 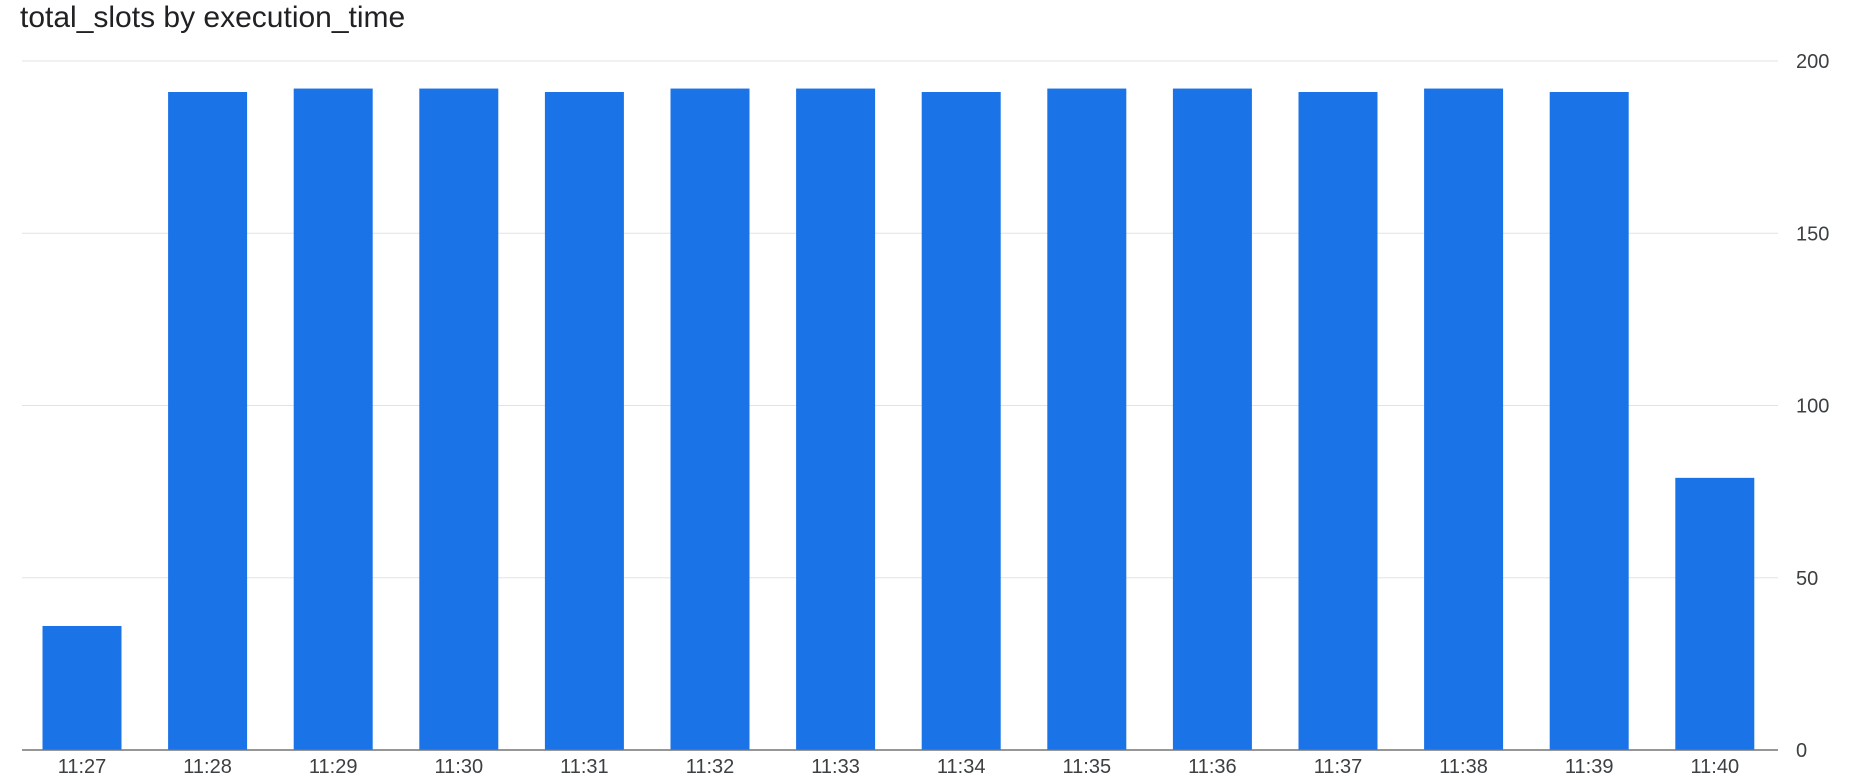 I want to click on x-tick-label: 11:30, so click(x=459, y=767).